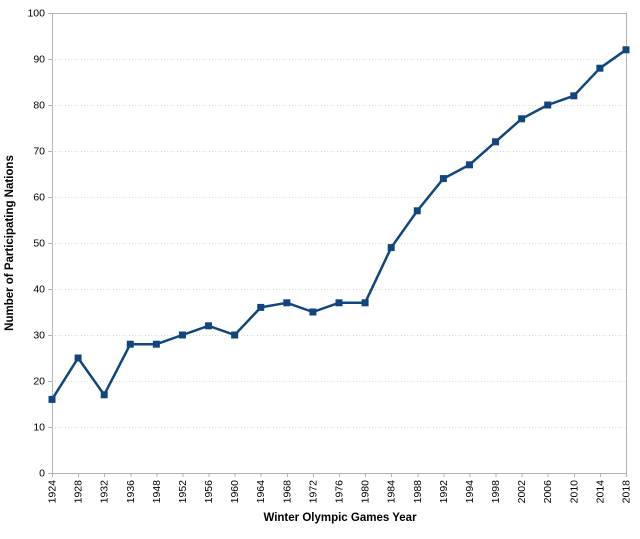  I want to click on x-tick-label: 1976, so click(340, 492).